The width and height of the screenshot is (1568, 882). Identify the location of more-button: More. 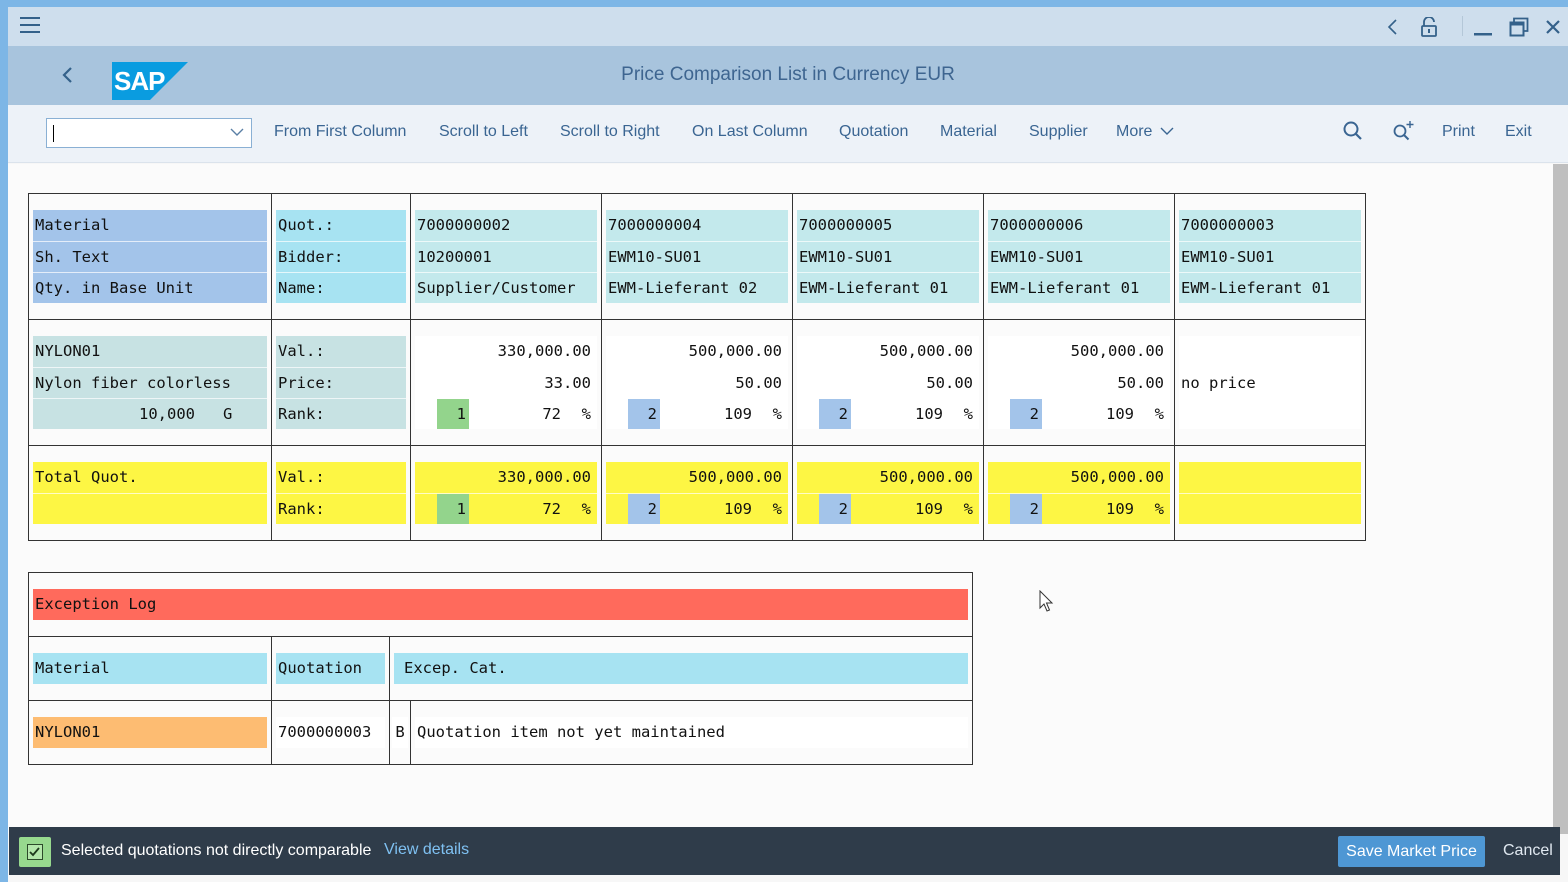
(1145, 132).